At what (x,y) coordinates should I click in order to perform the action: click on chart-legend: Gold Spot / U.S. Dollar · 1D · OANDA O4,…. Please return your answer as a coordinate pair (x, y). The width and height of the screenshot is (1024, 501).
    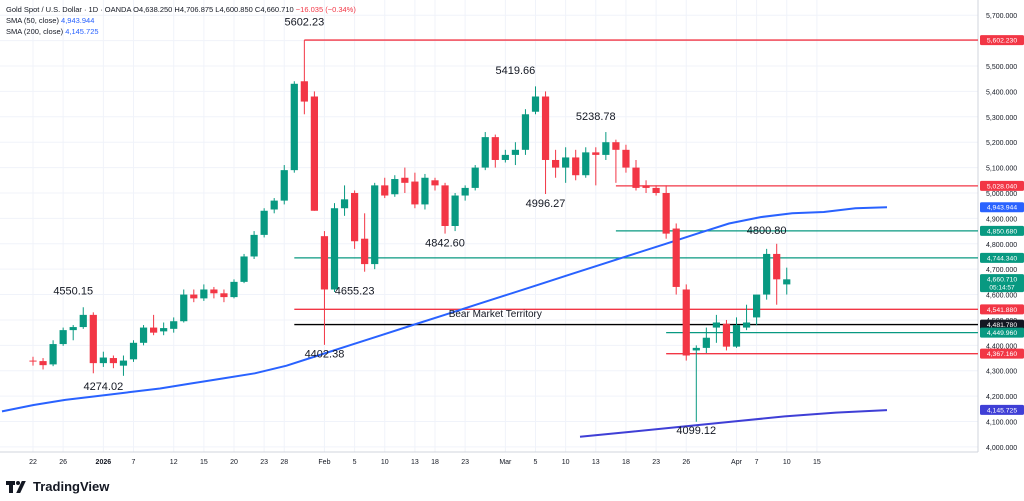
    Looking at the image, I should click on (181, 20).